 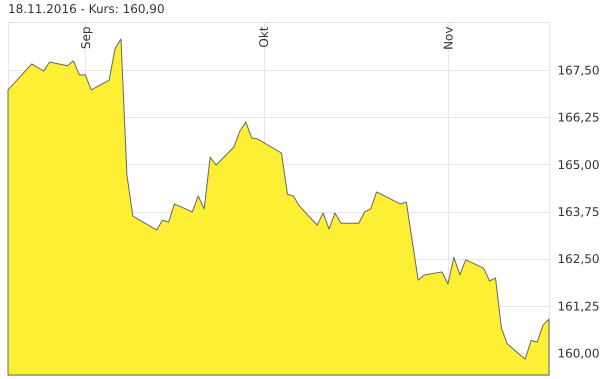 I want to click on x-tick-label: Sep, so click(x=85, y=38).